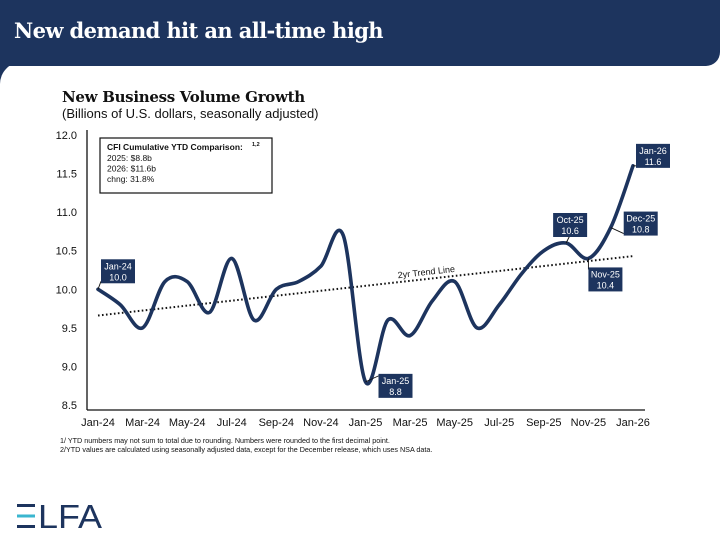 This screenshot has width=720, height=540. Describe the element at coordinates (66, 290) in the screenshot. I see `y-tick-label: 10.0` at that location.